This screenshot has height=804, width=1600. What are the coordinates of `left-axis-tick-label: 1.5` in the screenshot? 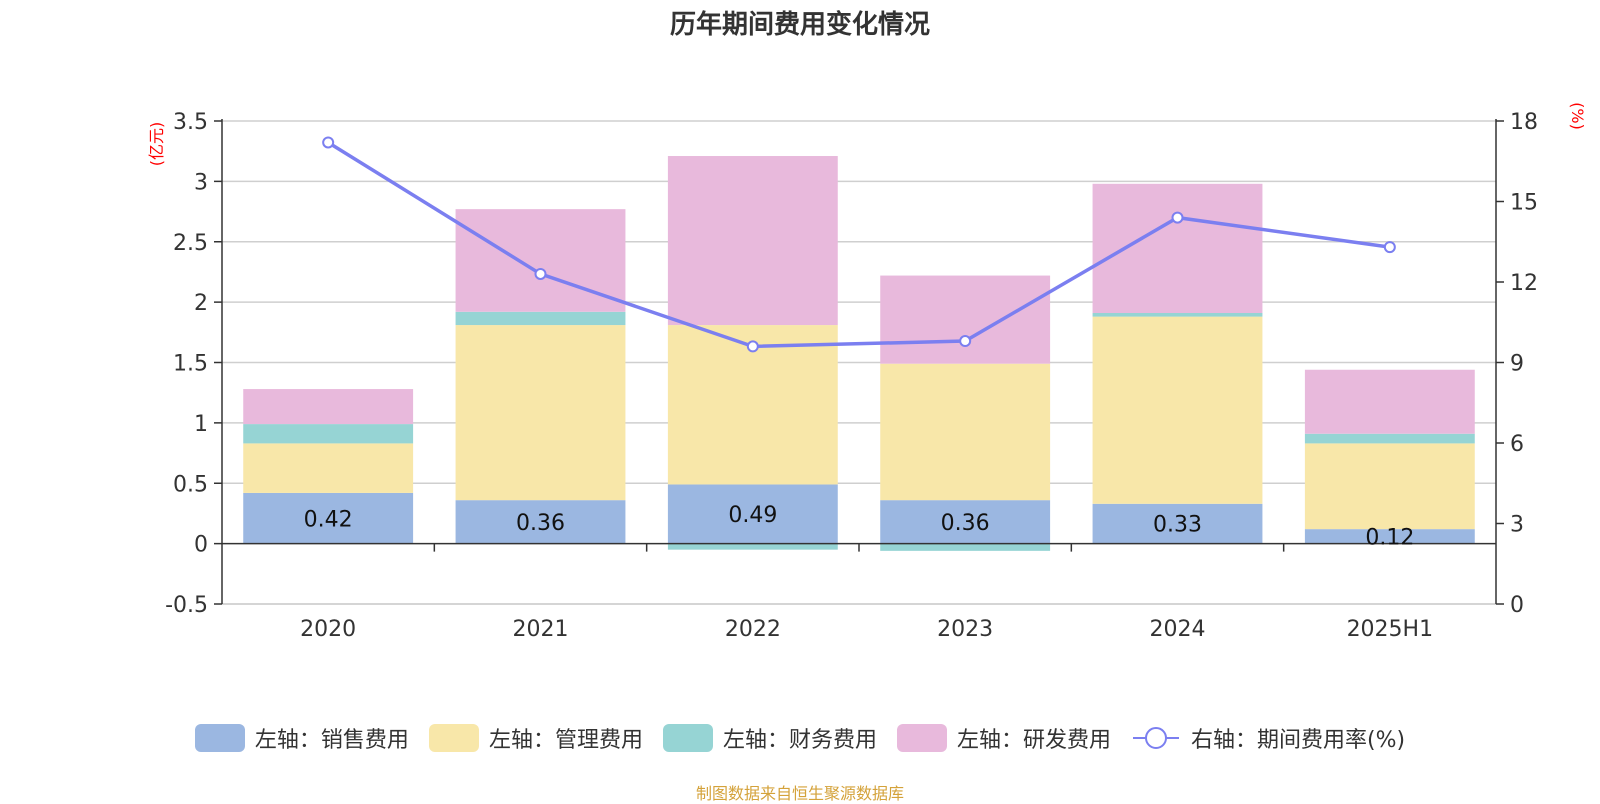 It's located at (190, 364).